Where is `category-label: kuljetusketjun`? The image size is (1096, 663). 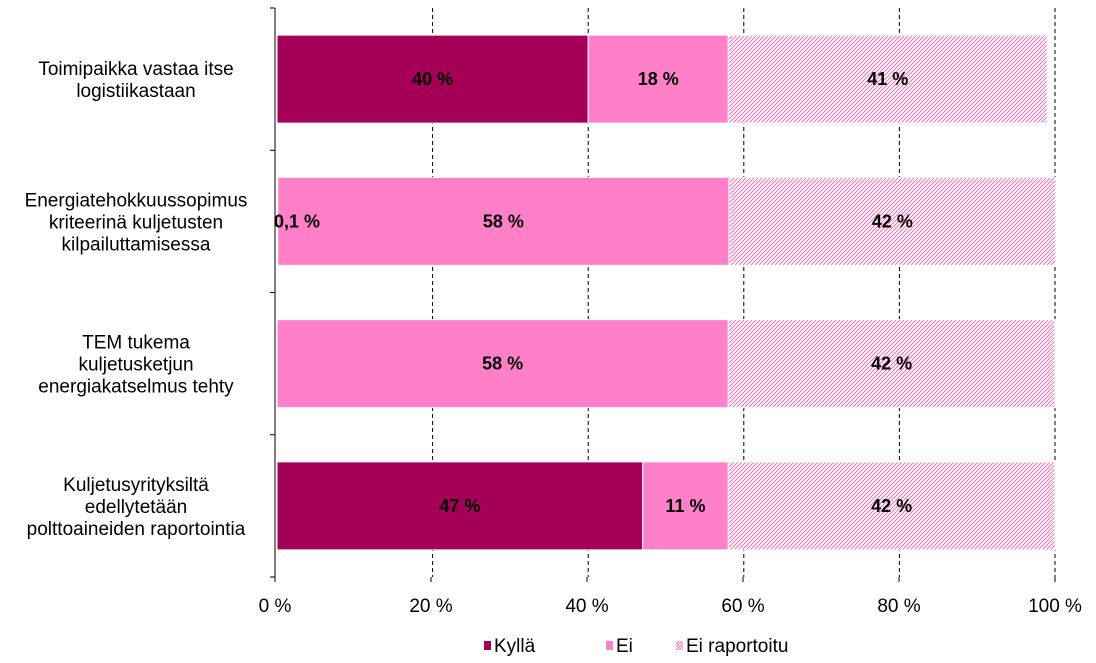 category-label: kuljetusketjun is located at coordinates (135, 365).